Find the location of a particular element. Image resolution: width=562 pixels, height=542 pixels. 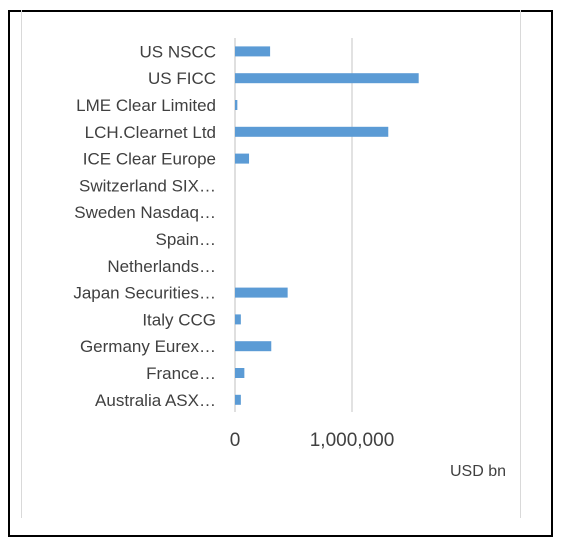

left-divider is located at coordinates (21, 264).